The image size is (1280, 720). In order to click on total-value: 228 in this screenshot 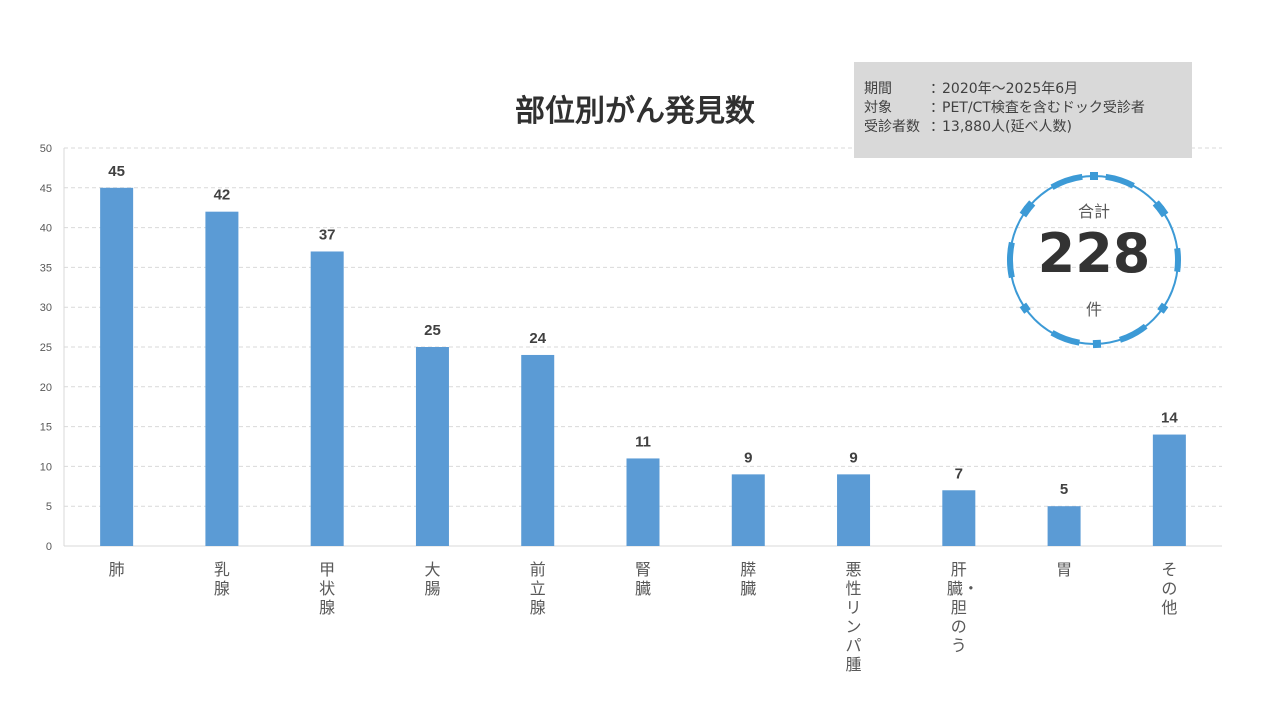, I will do `click(1094, 253)`.